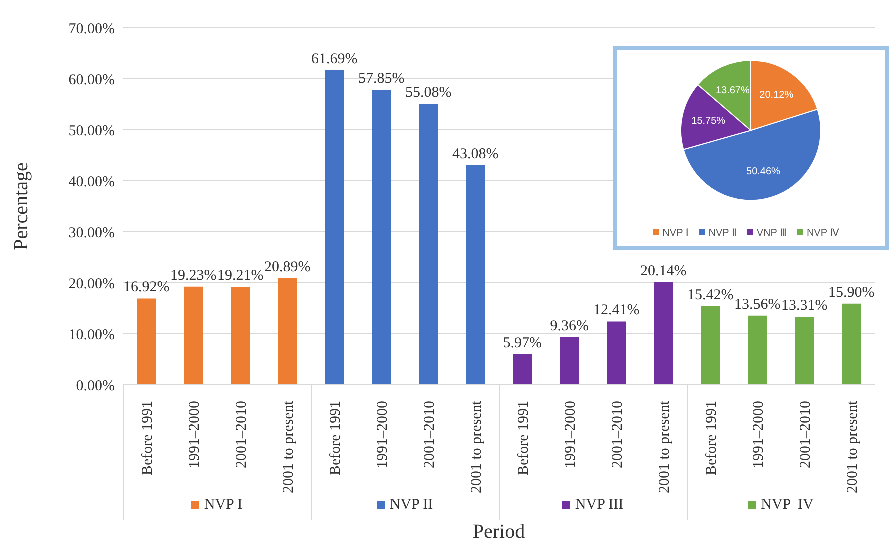  What do you see at coordinates (411, 505) in the screenshot?
I see `legend-label: NVP II` at bounding box center [411, 505].